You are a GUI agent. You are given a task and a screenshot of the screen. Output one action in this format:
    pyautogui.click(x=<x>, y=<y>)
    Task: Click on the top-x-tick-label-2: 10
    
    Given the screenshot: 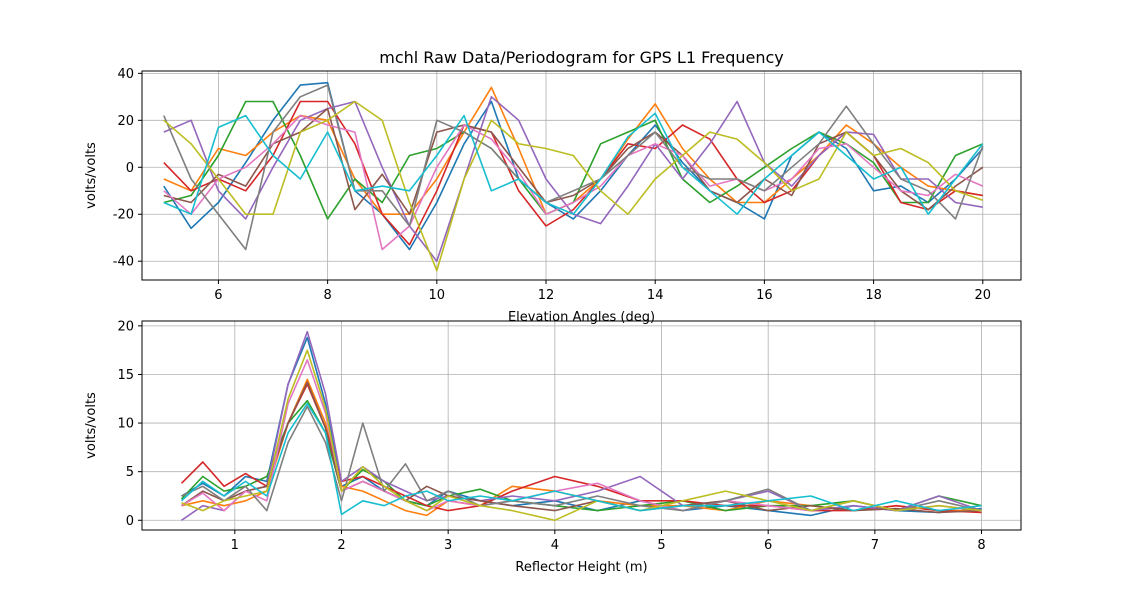 What is the action you would take?
    pyautogui.click(x=437, y=295)
    